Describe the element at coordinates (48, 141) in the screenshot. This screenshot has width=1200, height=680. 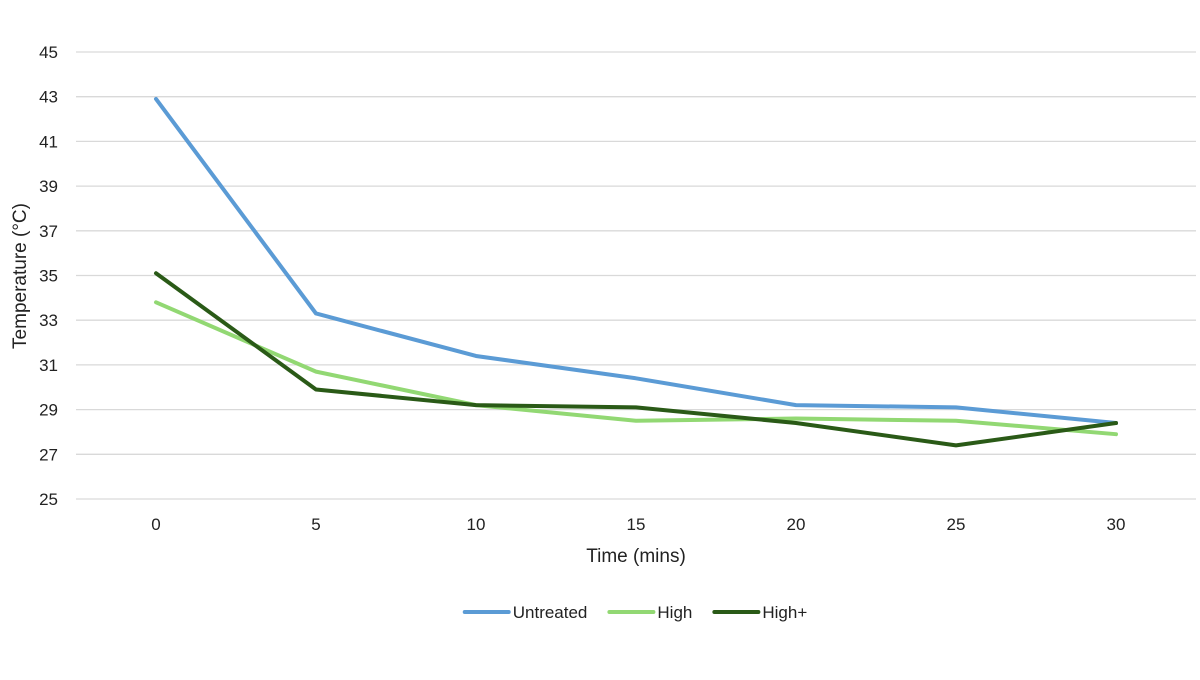
I see `y-tick-label: 41` at that location.